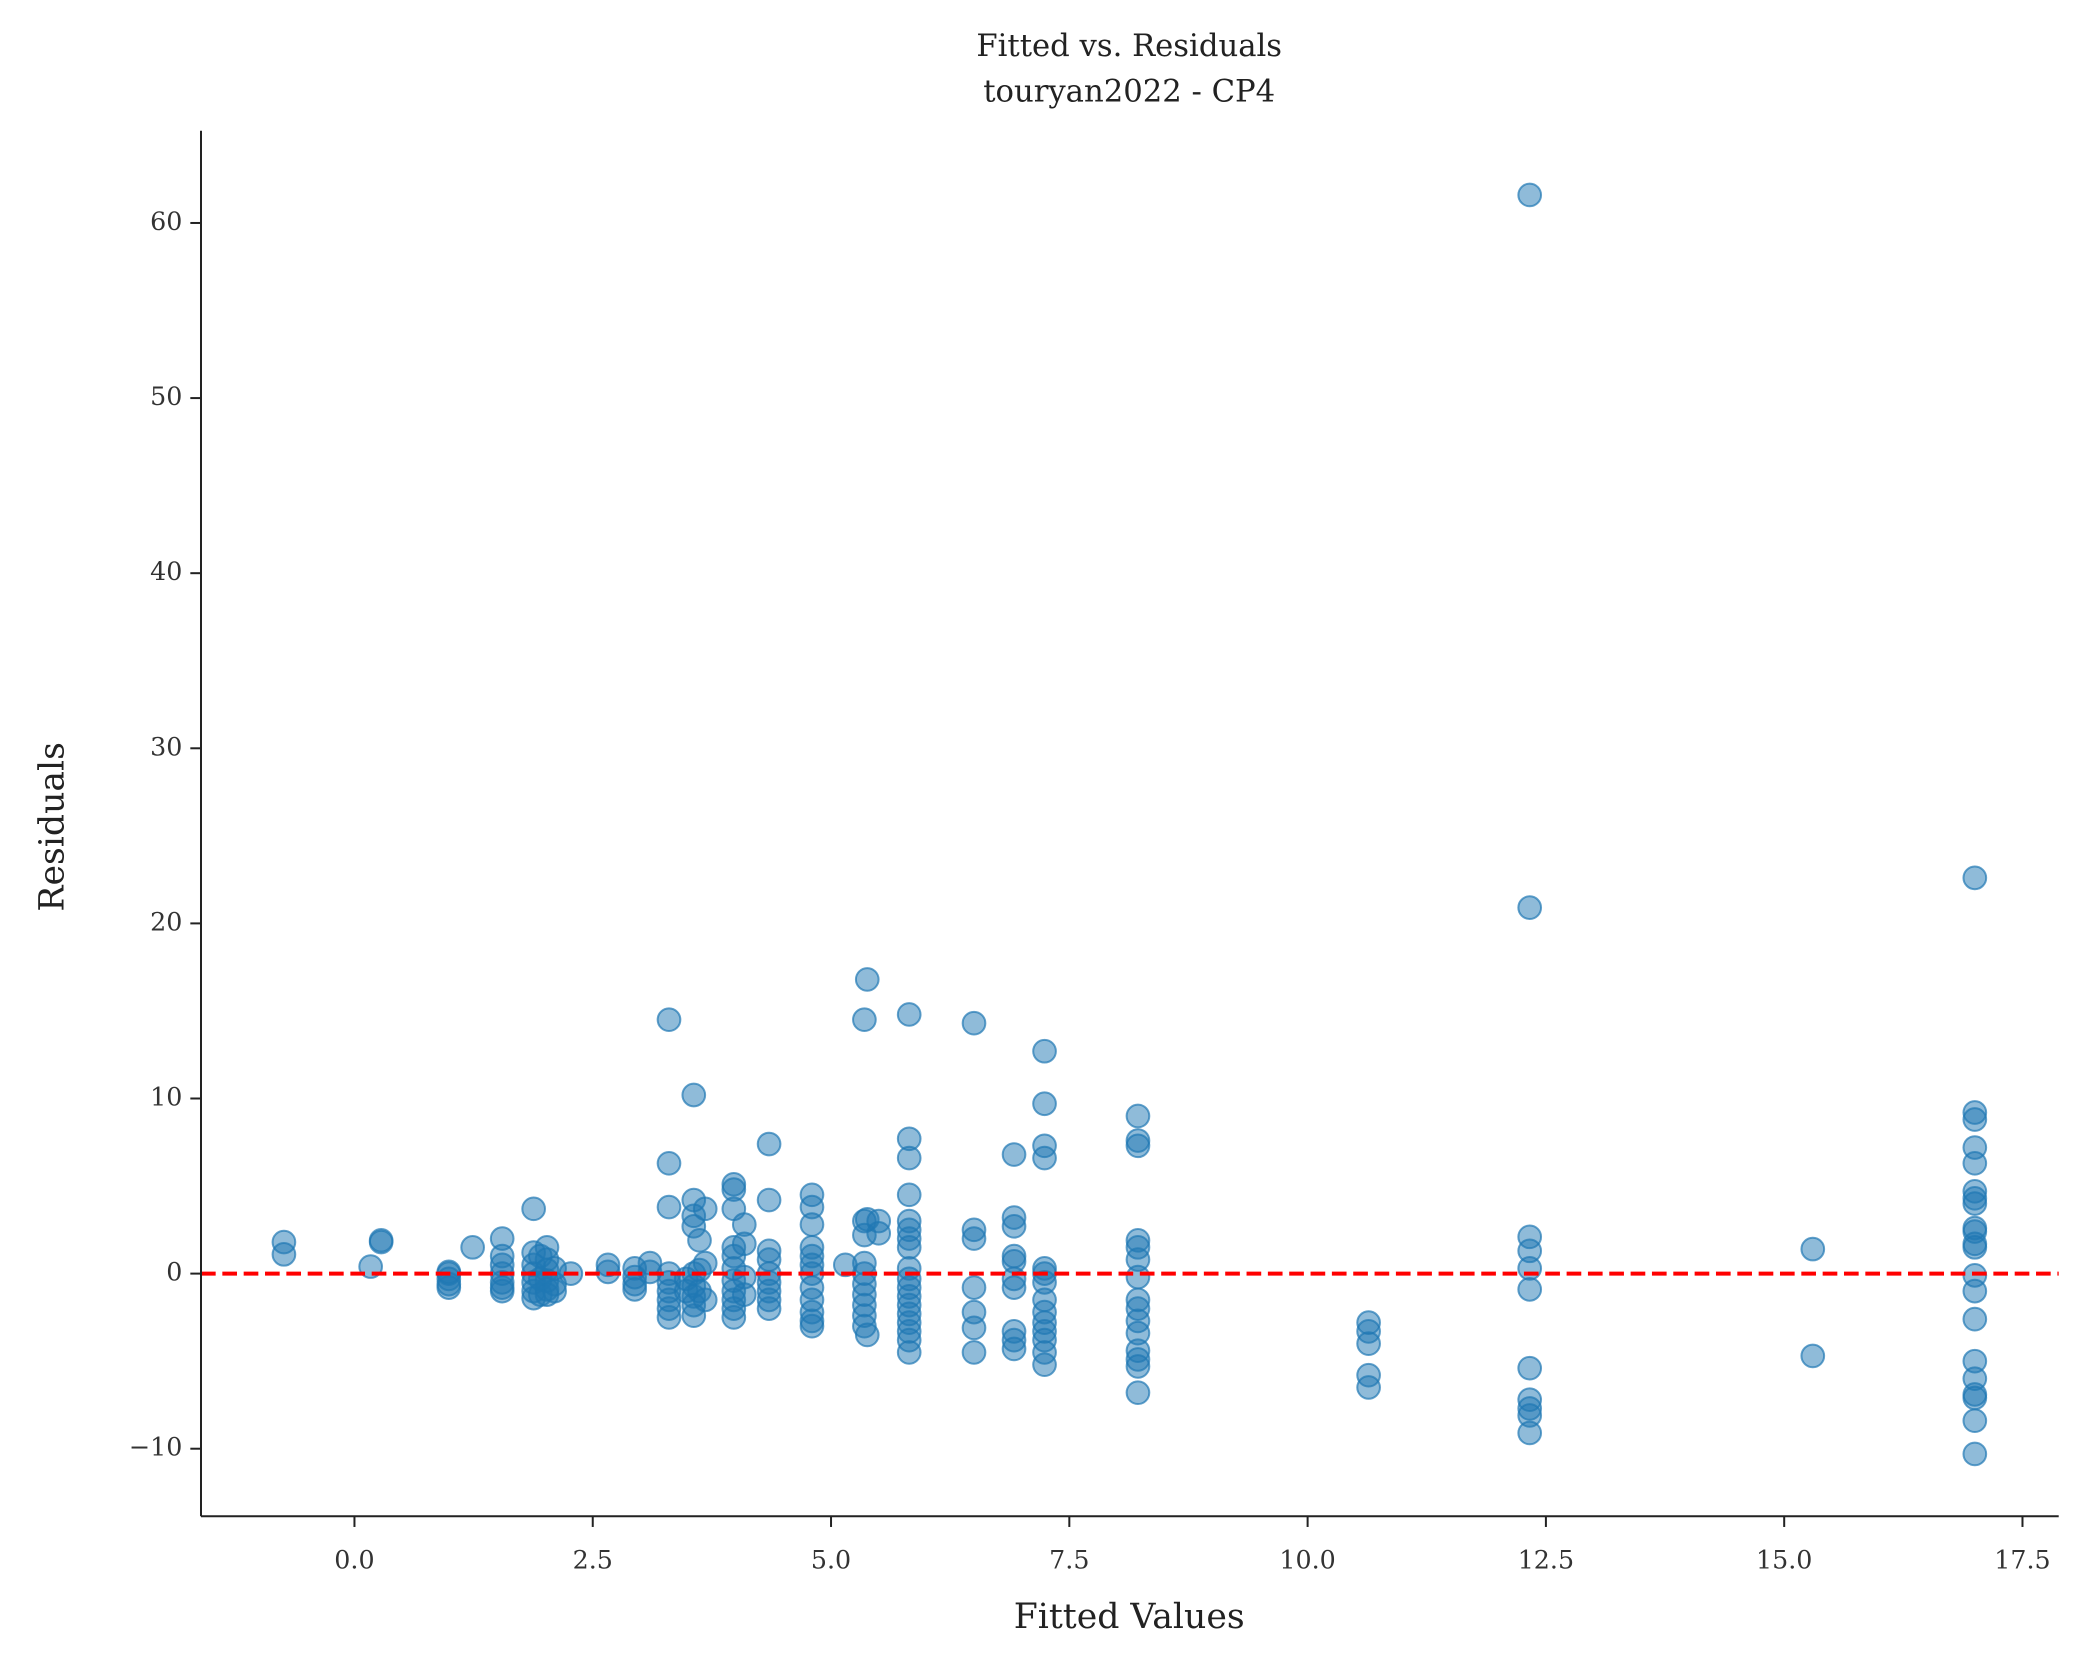  What do you see at coordinates (174, 1272) in the screenshot?
I see `y-tick-label: 0` at bounding box center [174, 1272].